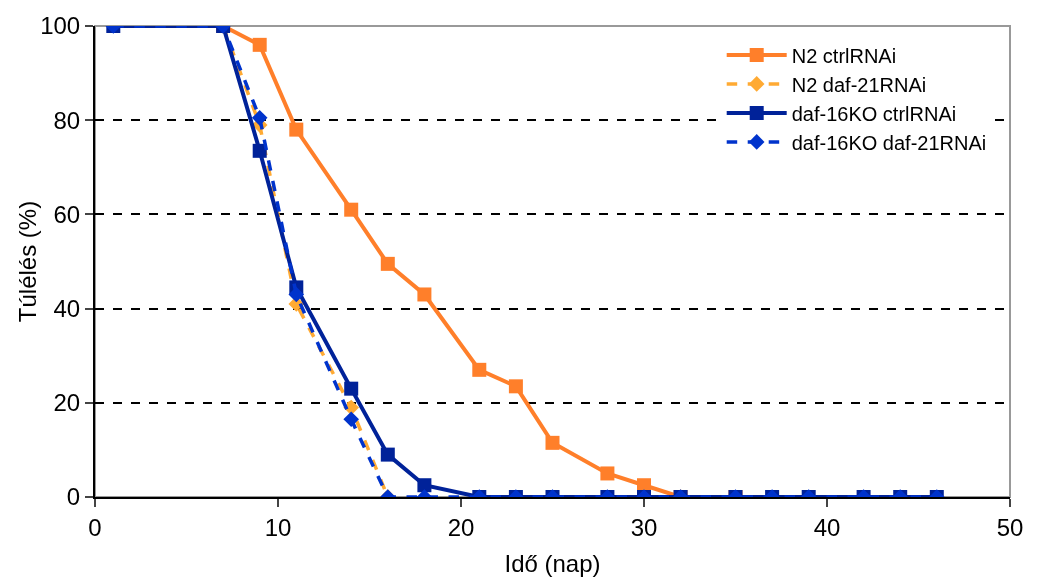  Describe the element at coordinates (844, 55) in the screenshot. I see `legend-label: N2 ctrlRNAi` at that location.